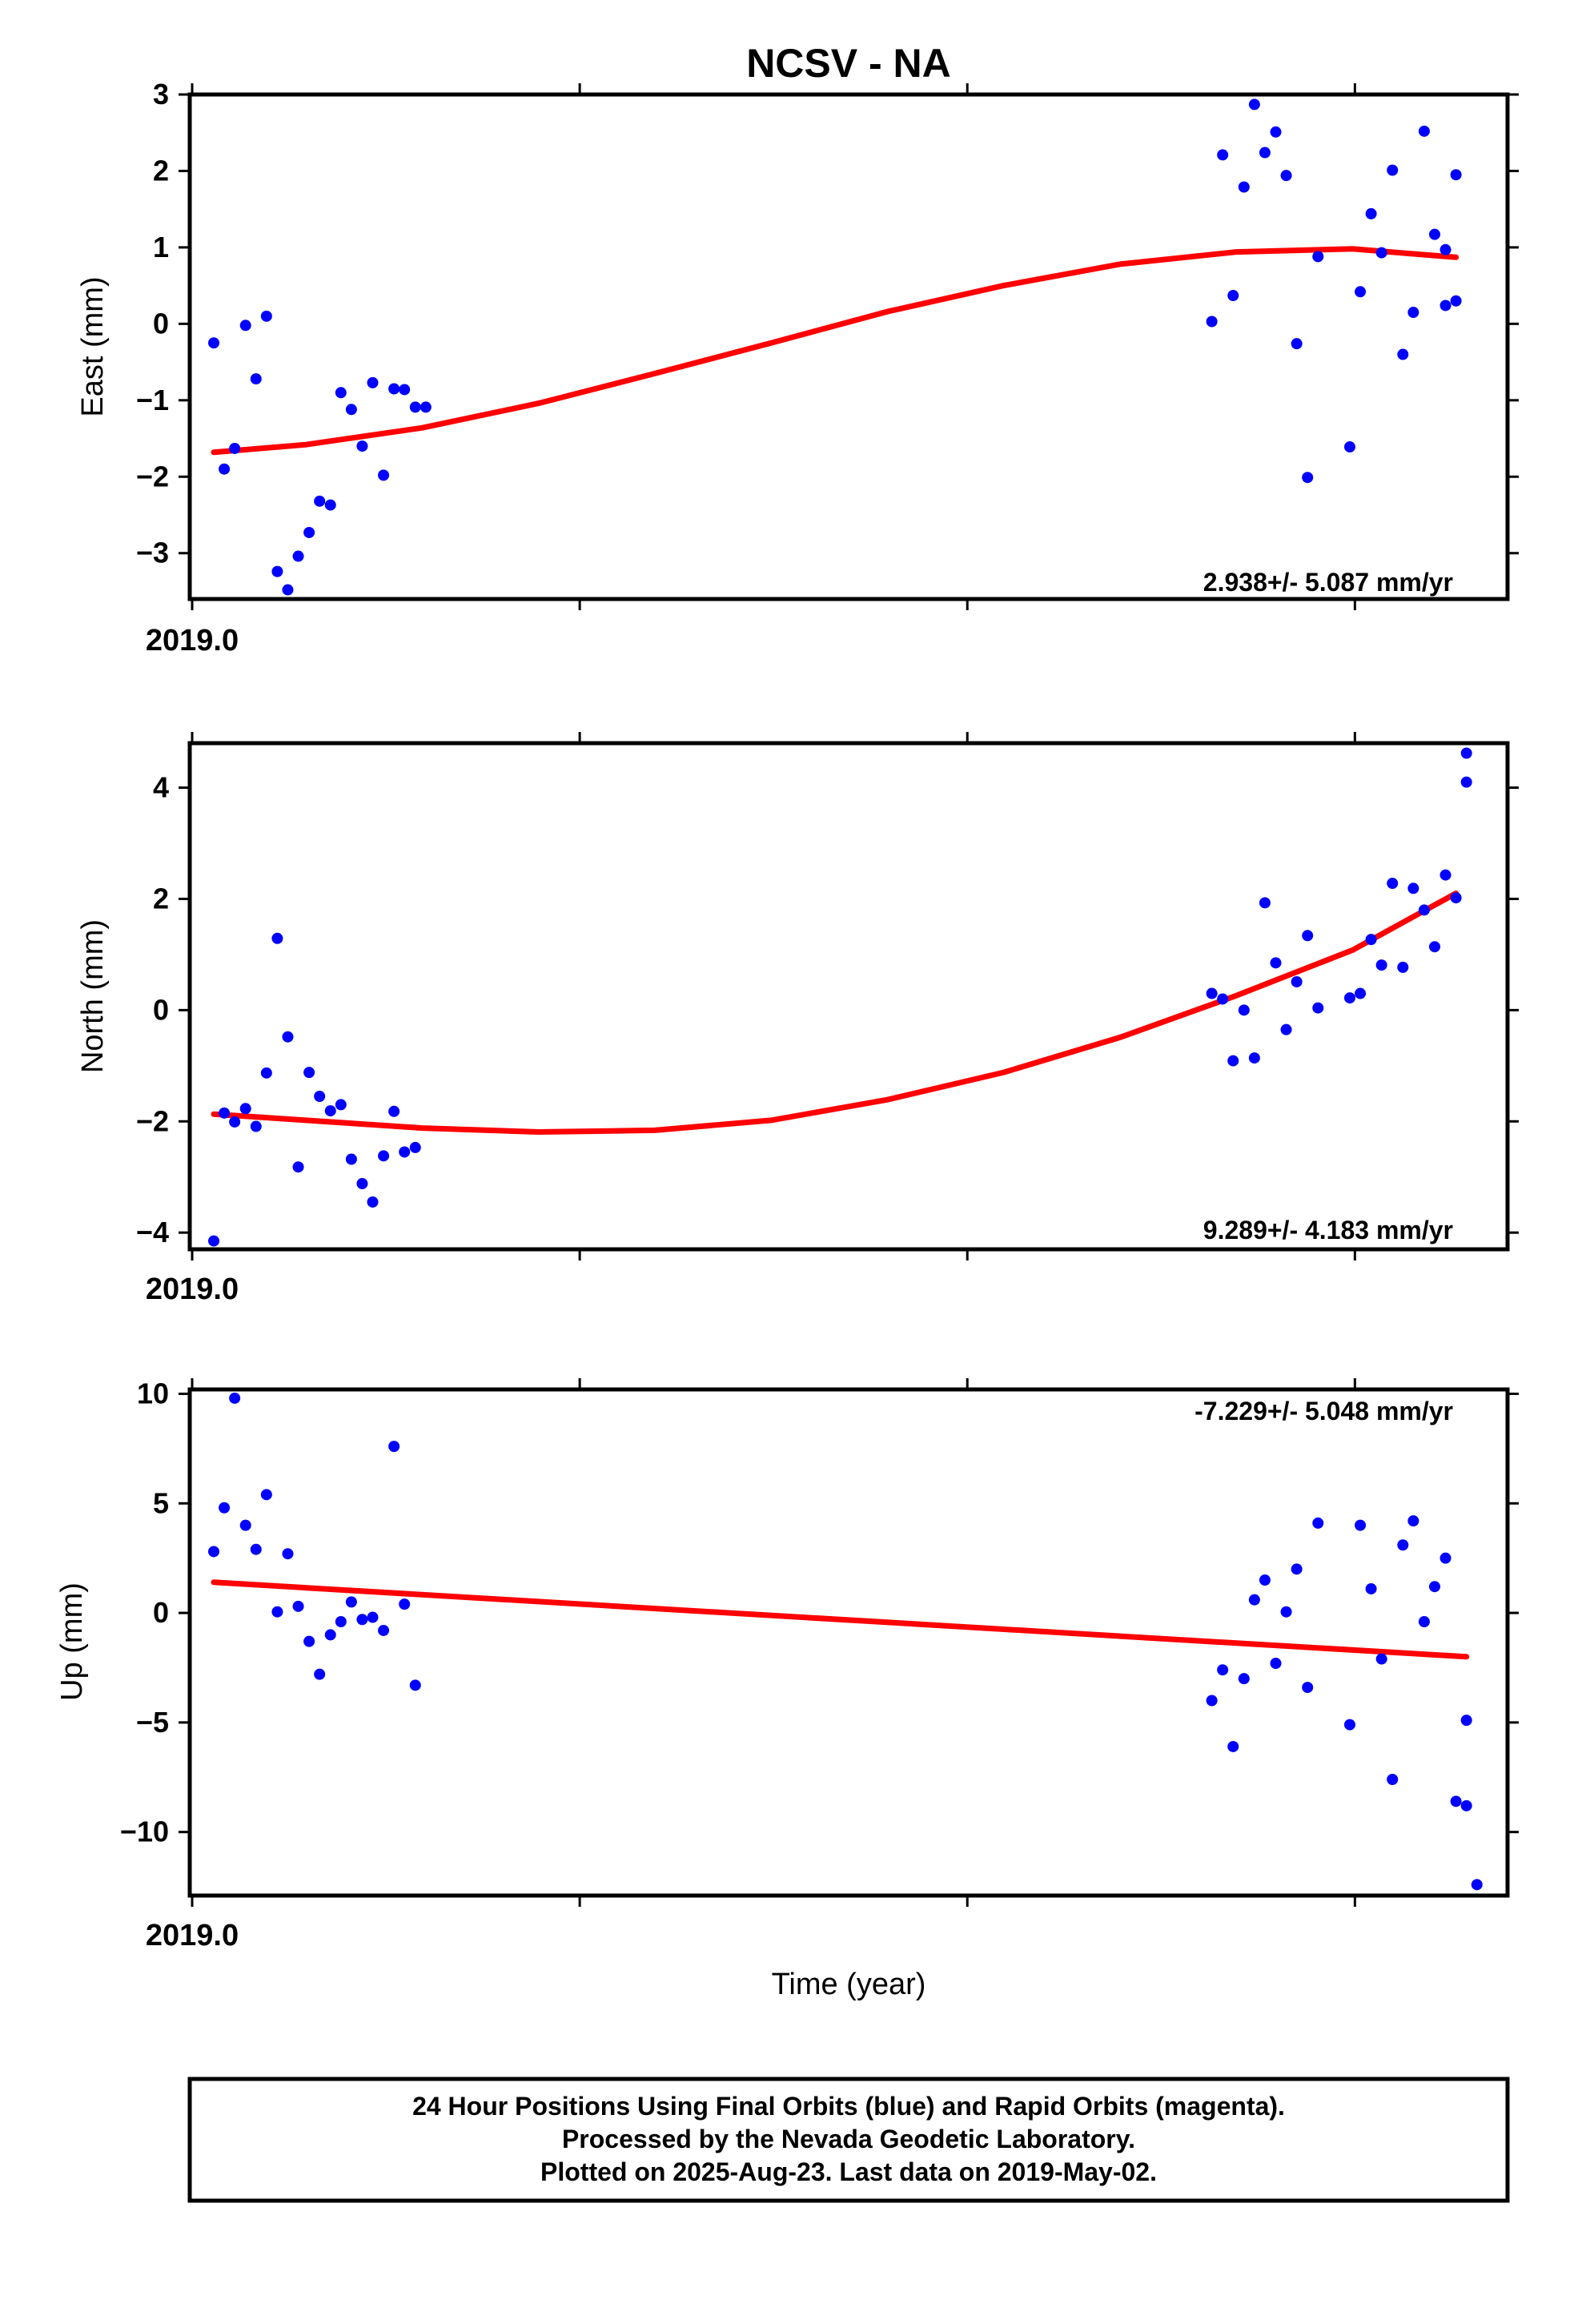 Image resolution: width=1582 pixels, height=2324 pixels. What do you see at coordinates (836, 351) in the screenshot?
I see `east-fit-line` at bounding box center [836, 351].